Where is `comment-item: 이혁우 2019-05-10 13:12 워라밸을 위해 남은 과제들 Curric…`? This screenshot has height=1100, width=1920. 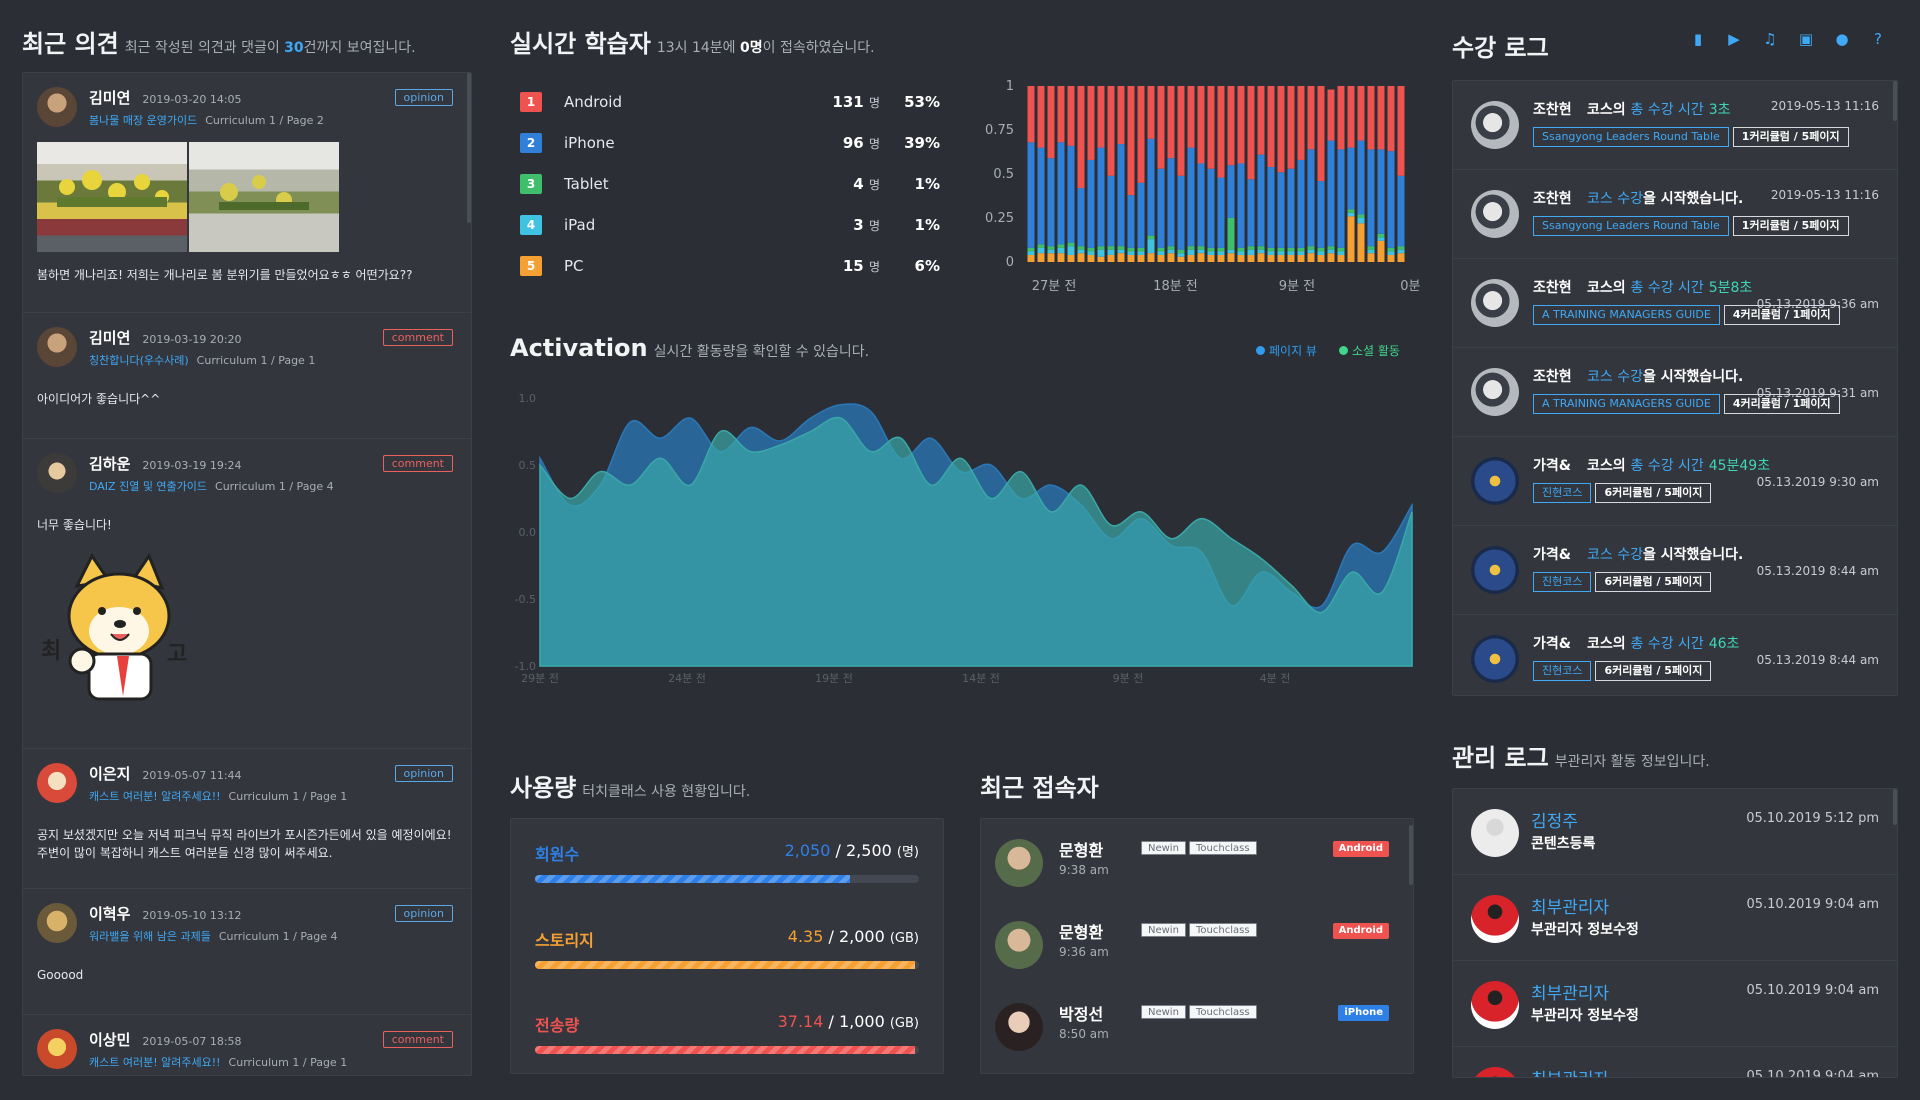
comment-item: 이혁우 2019-05-10 13:12 워라밸을 위해 남은 과제들 Curric… is located at coordinates (247, 952).